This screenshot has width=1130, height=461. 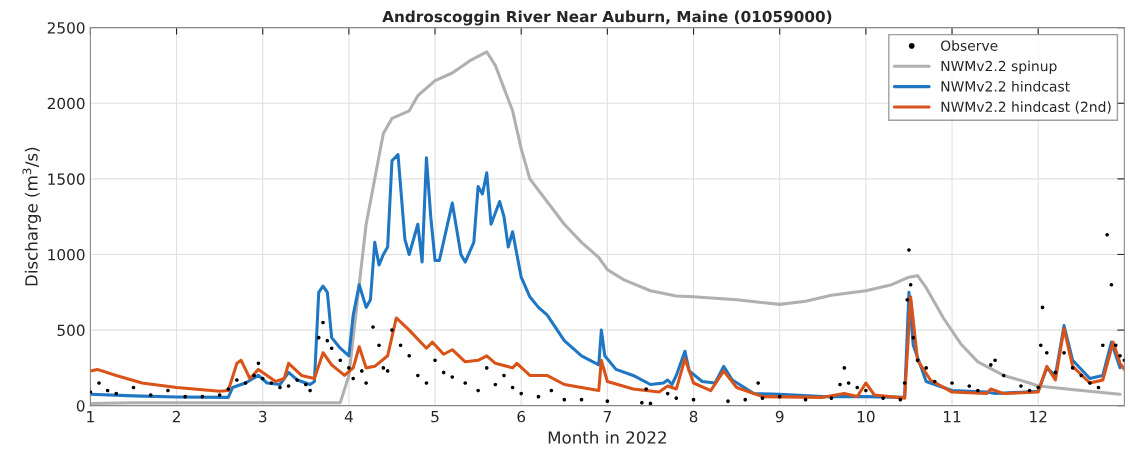 I want to click on y-tick-label: 2500, so click(x=66, y=28).